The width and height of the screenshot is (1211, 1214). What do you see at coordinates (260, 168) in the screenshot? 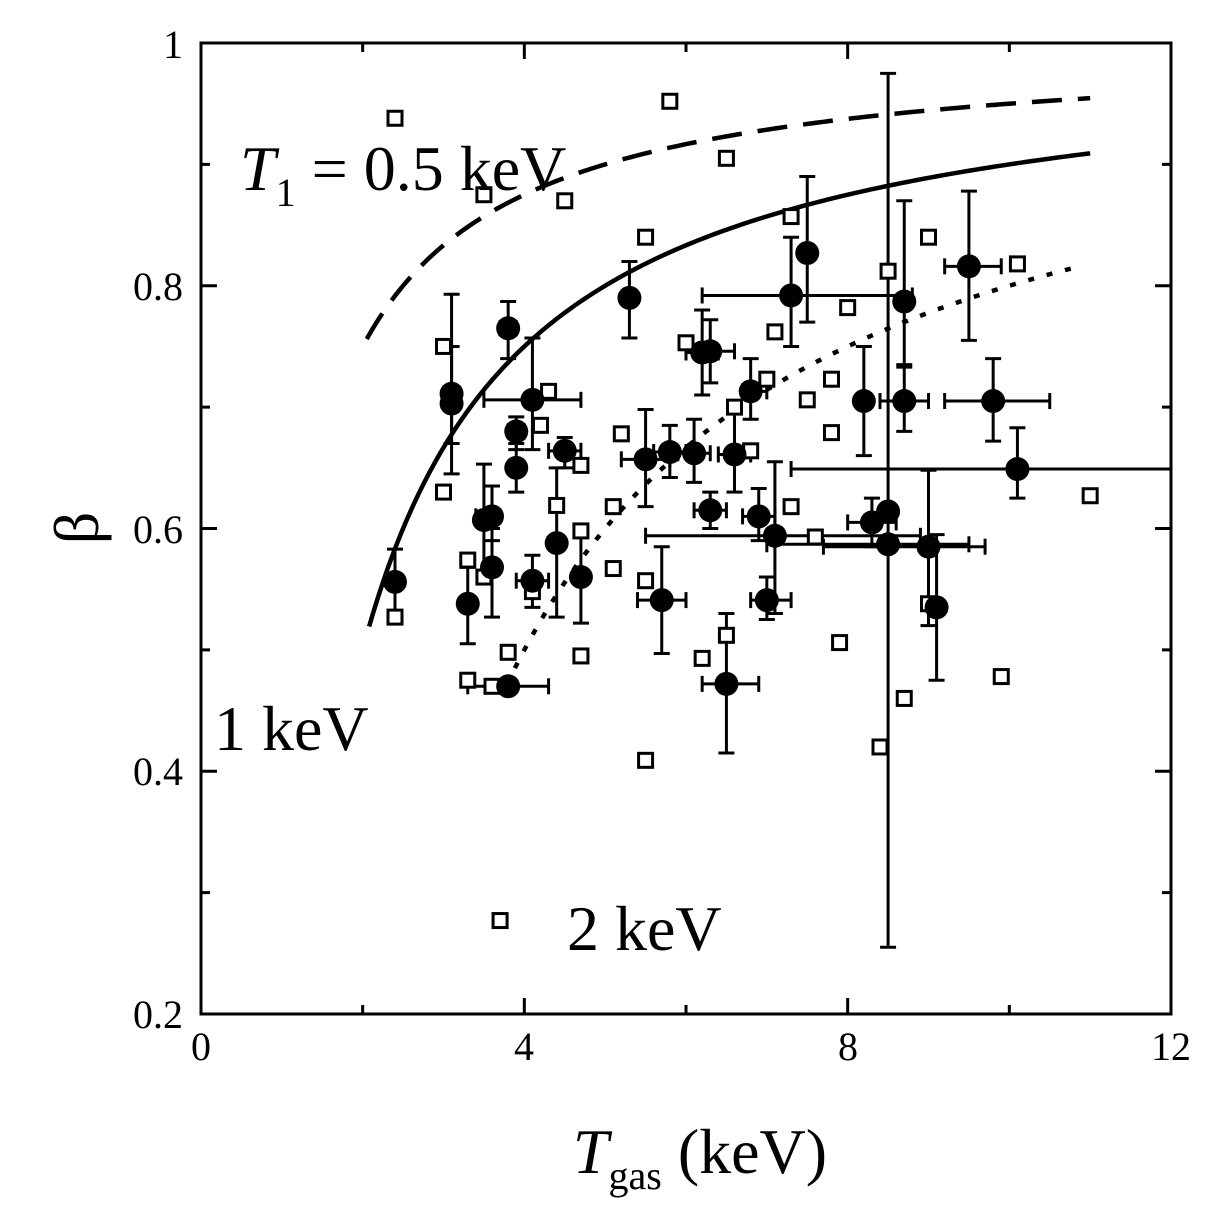
I see `annotation-t1-italic: T` at bounding box center [260, 168].